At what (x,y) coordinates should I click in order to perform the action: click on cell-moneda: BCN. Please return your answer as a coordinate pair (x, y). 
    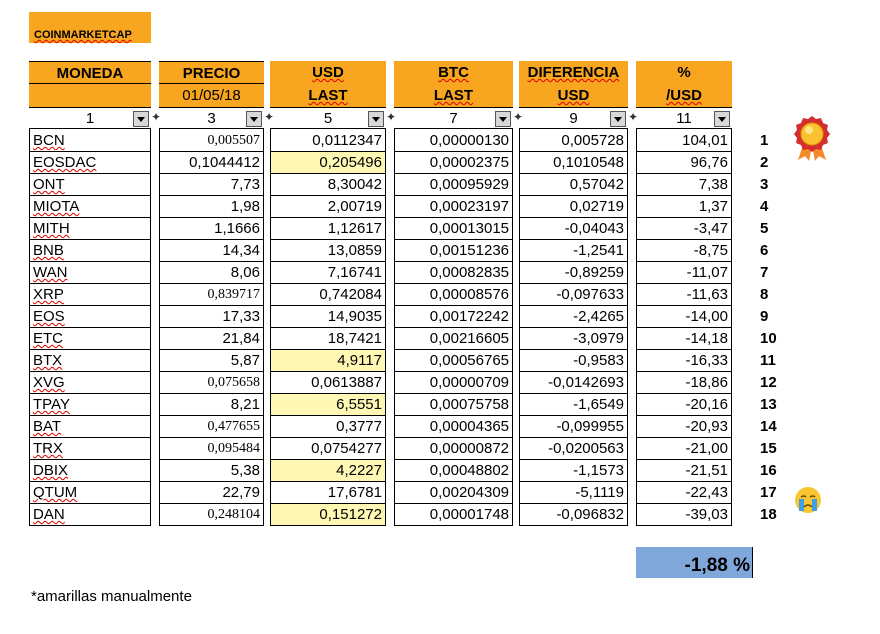
    Looking at the image, I should click on (90, 141).